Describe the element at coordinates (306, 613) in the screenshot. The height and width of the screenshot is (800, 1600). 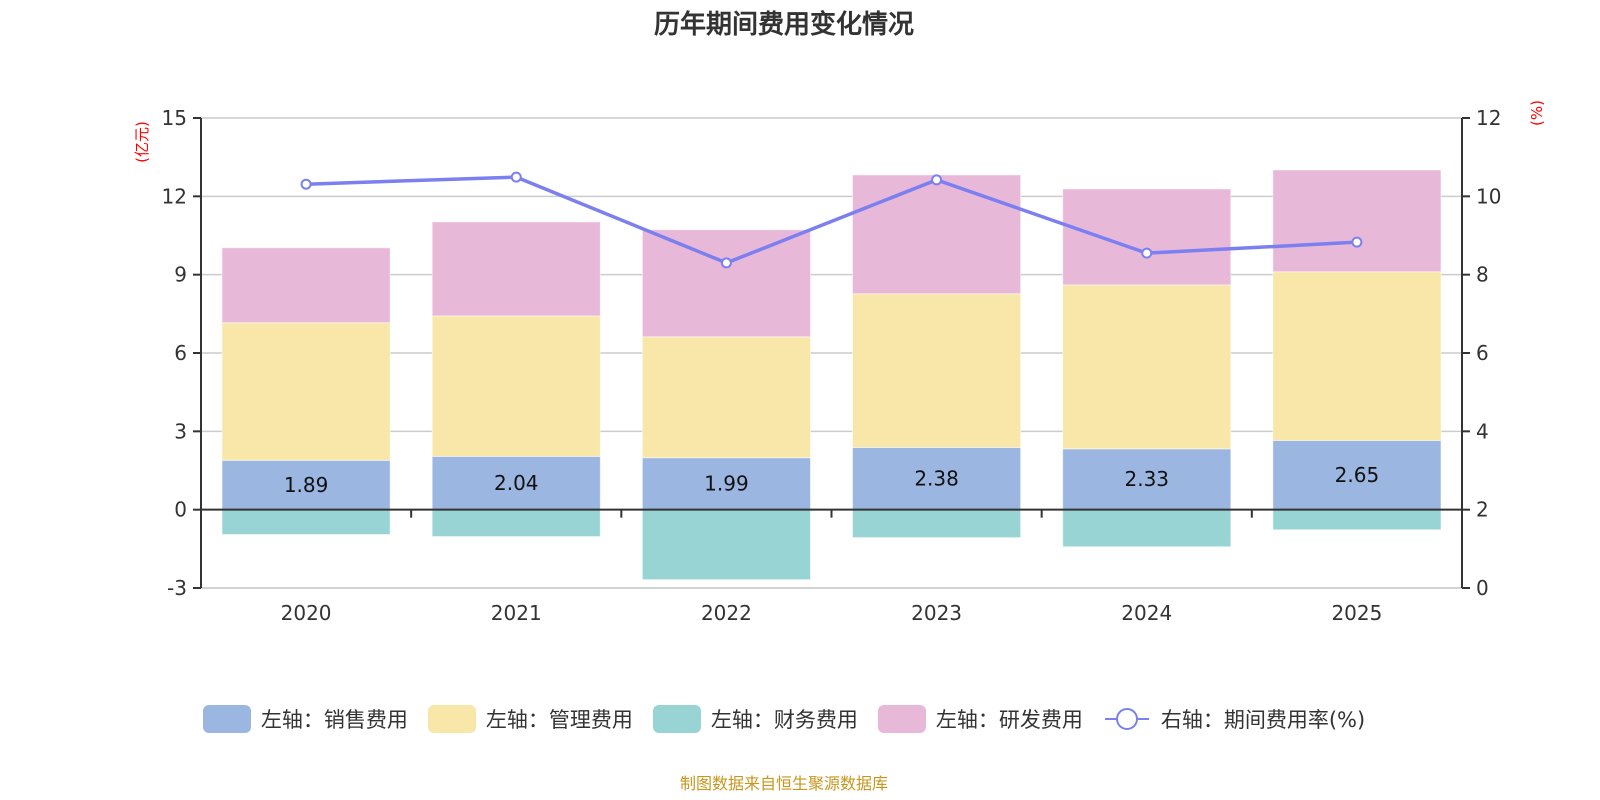
I see `x-axis-category-label: 2020` at that location.